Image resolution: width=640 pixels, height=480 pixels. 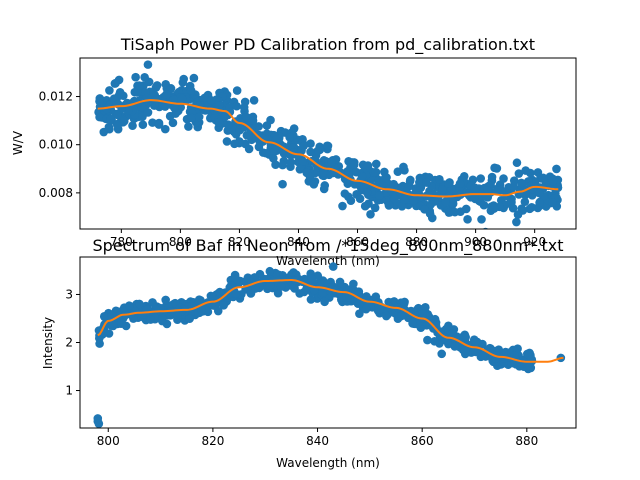 What do you see at coordinates (69, 391) in the screenshot?
I see `y-tick-label: 1` at bounding box center [69, 391].